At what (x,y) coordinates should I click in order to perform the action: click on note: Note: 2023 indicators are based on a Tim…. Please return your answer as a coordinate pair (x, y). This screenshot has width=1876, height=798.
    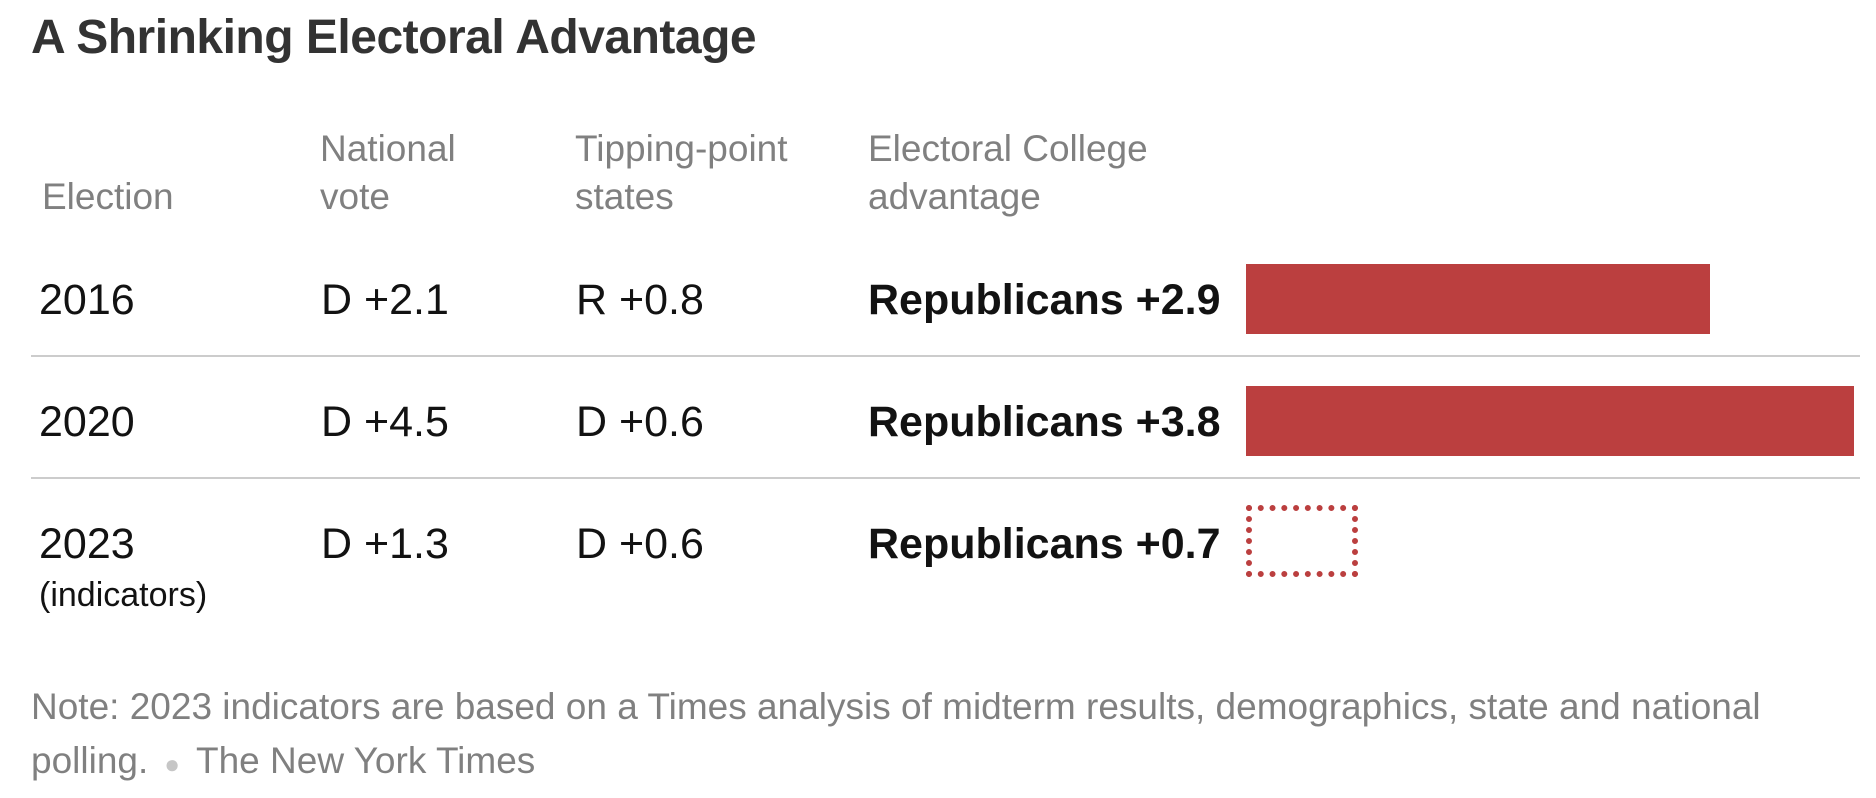
    Looking at the image, I should click on (946, 735).